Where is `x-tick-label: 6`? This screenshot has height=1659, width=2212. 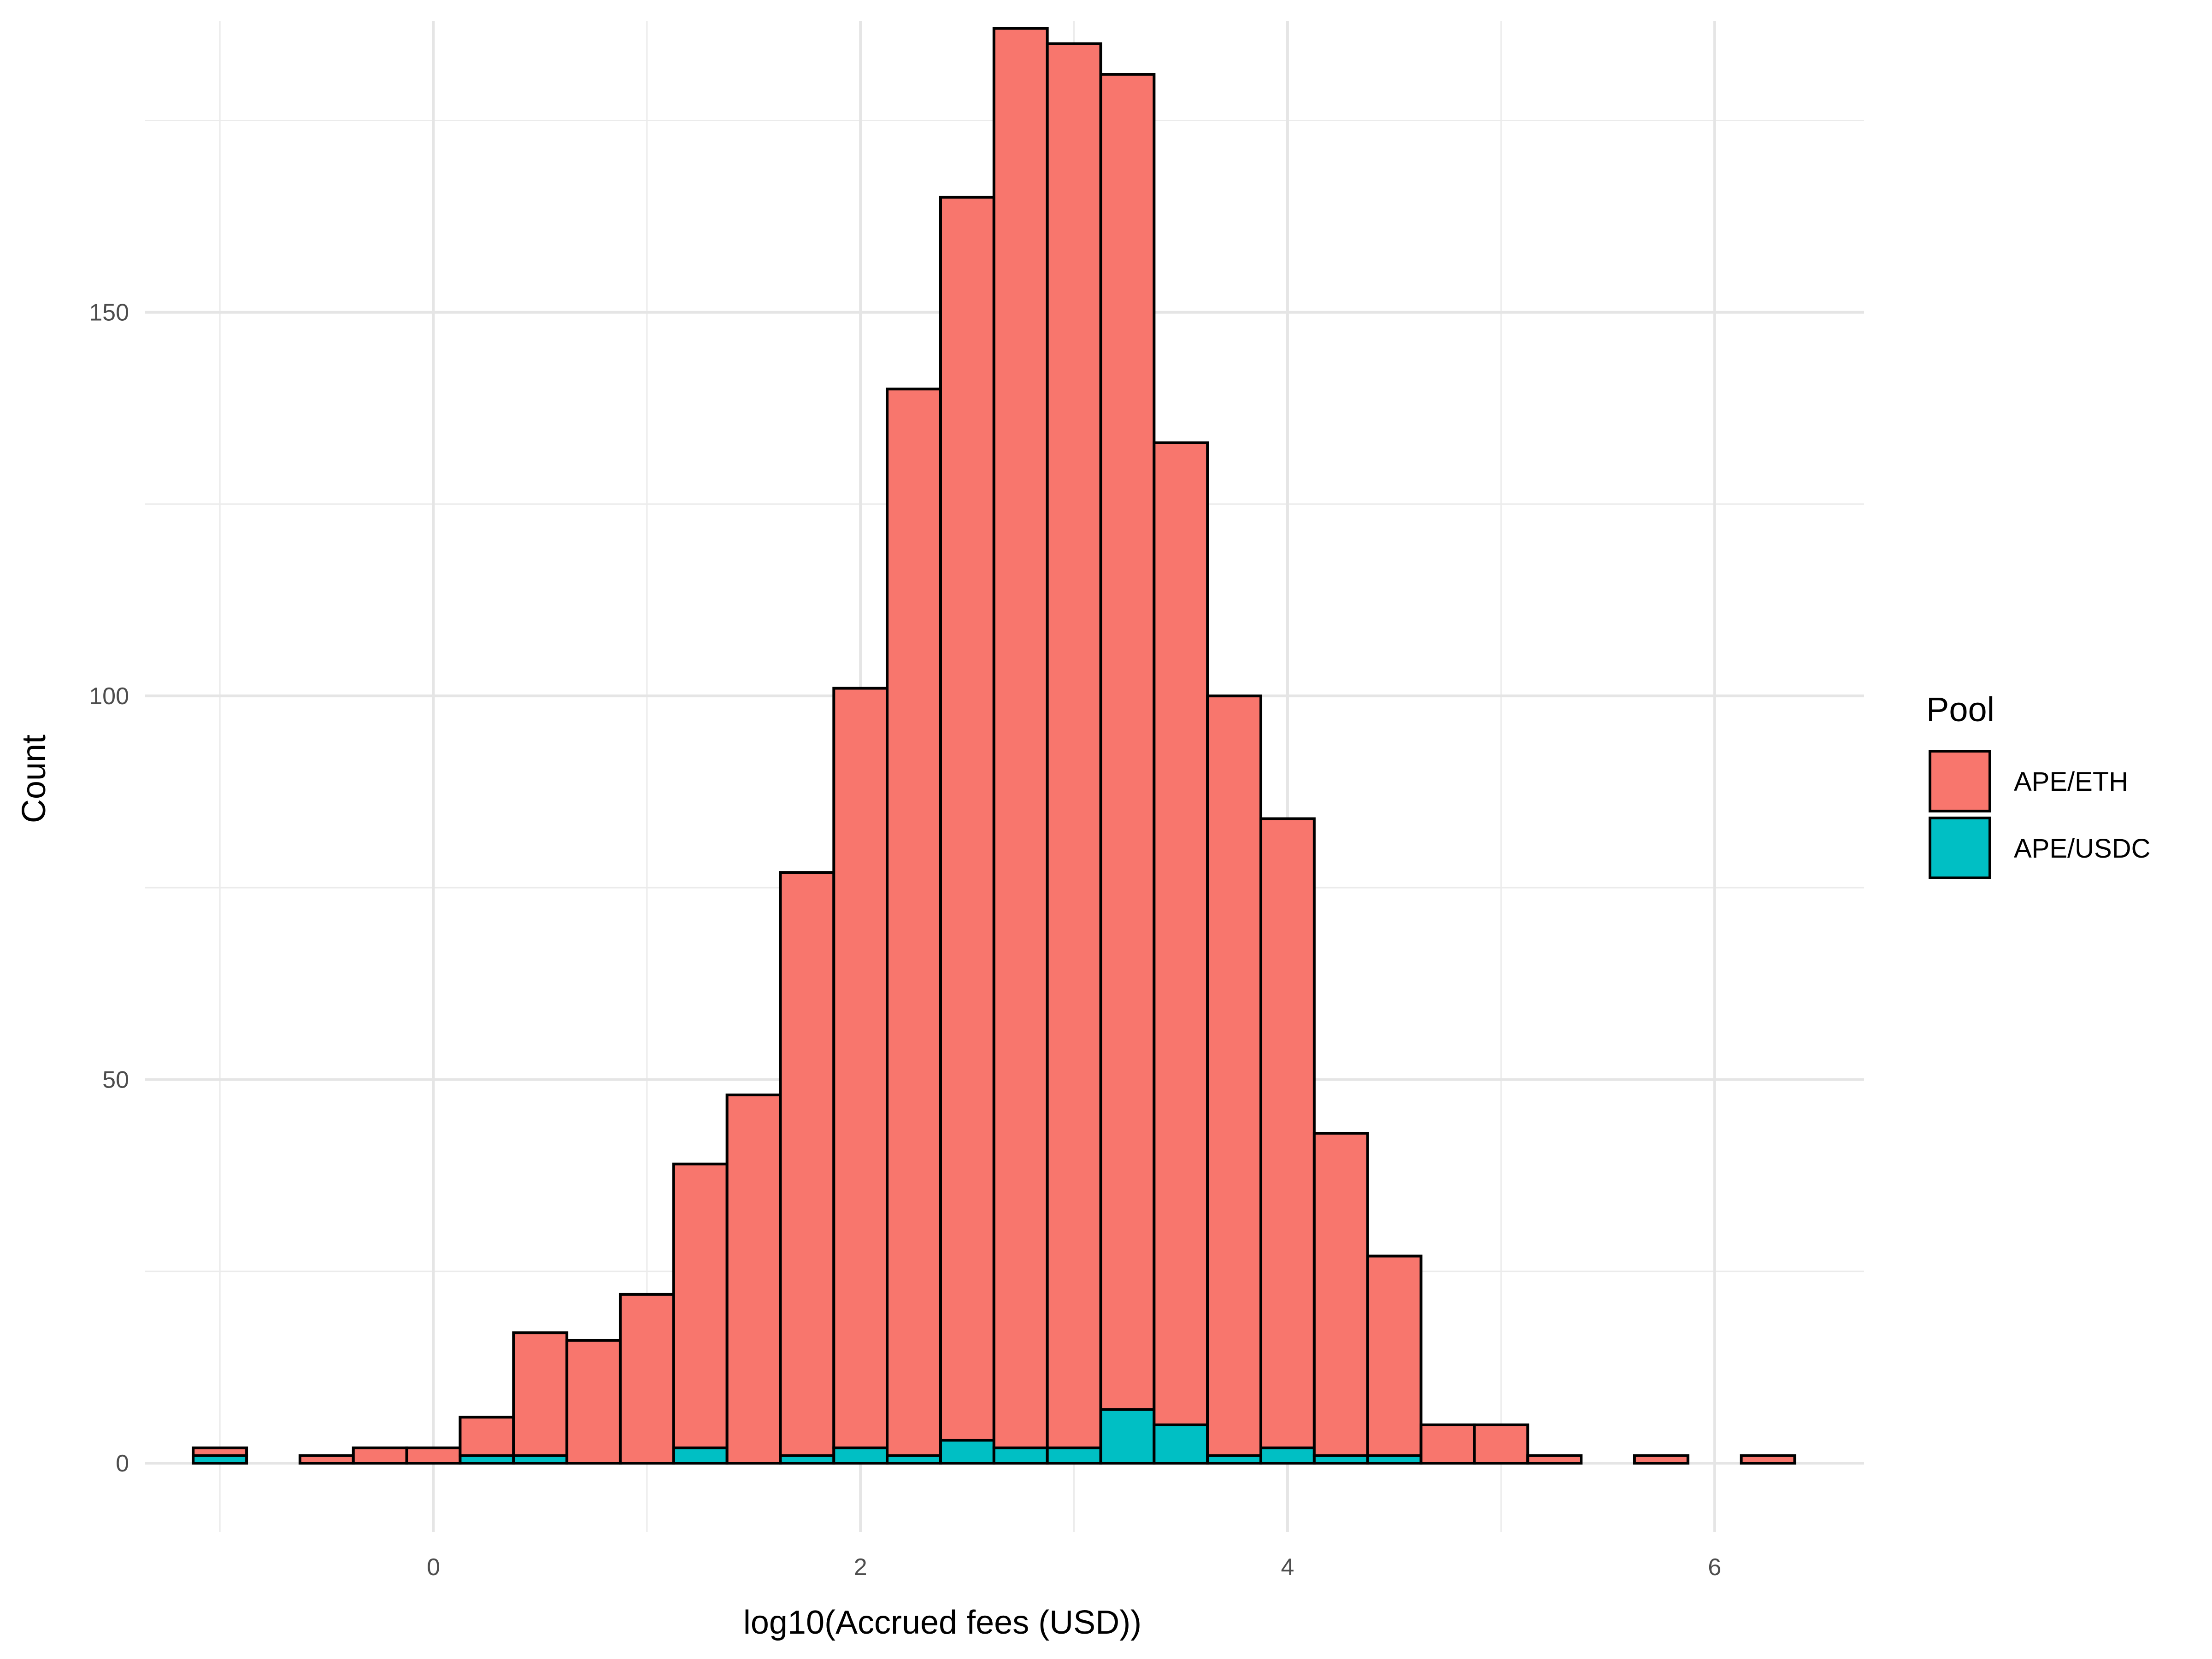 x-tick-label: 6 is located at coordinates (1714, 1567).